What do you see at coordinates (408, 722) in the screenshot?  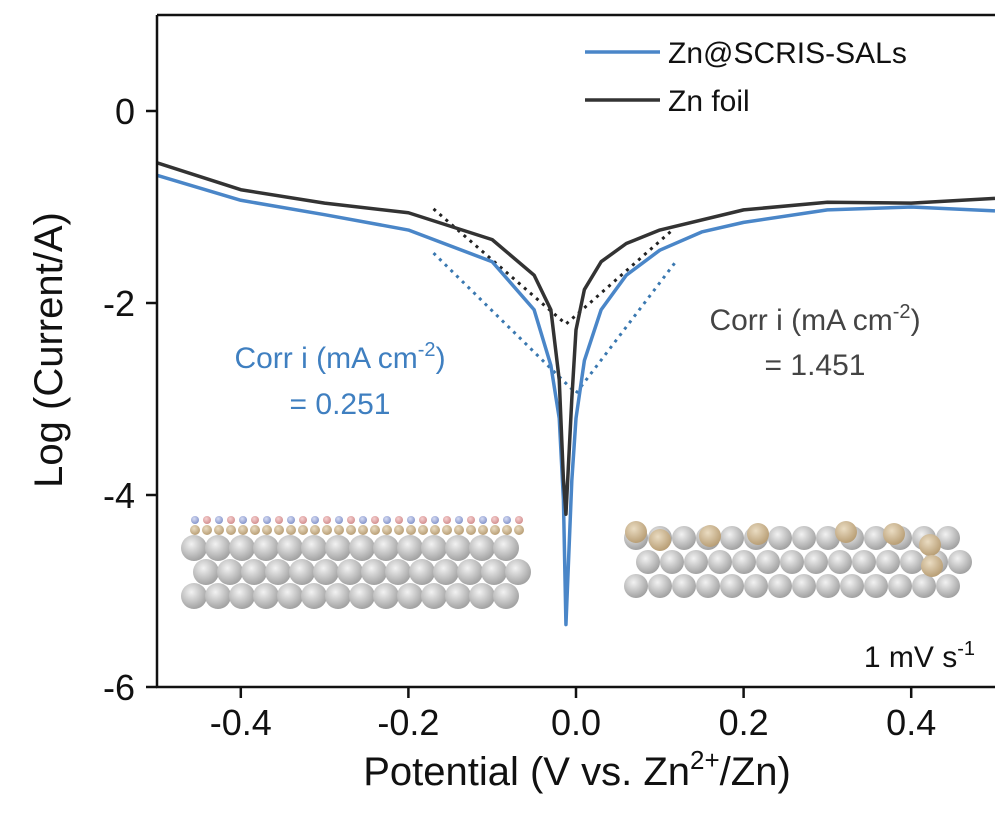 I see `x-tick-label: -0.2` at bounding box center [408, 722].